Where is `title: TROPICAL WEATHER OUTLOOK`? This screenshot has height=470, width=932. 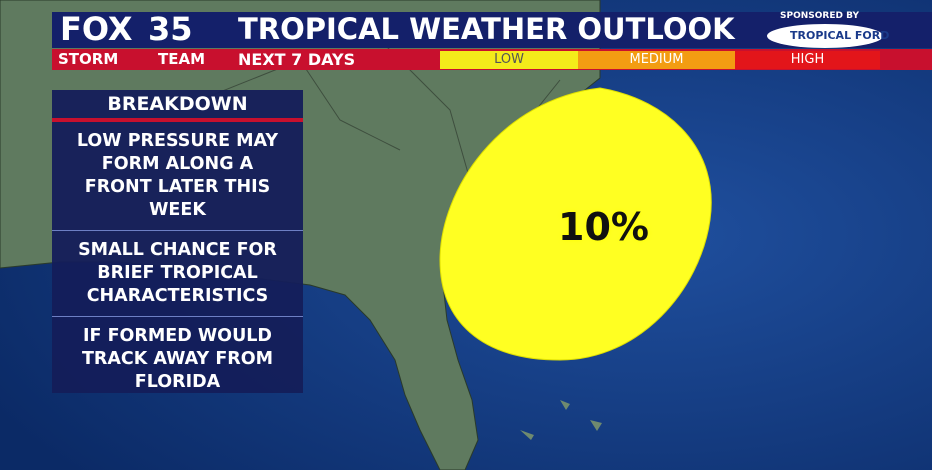 title: TROPICAL WEATHER OUTLOOK is located at coordinates (486, 29).